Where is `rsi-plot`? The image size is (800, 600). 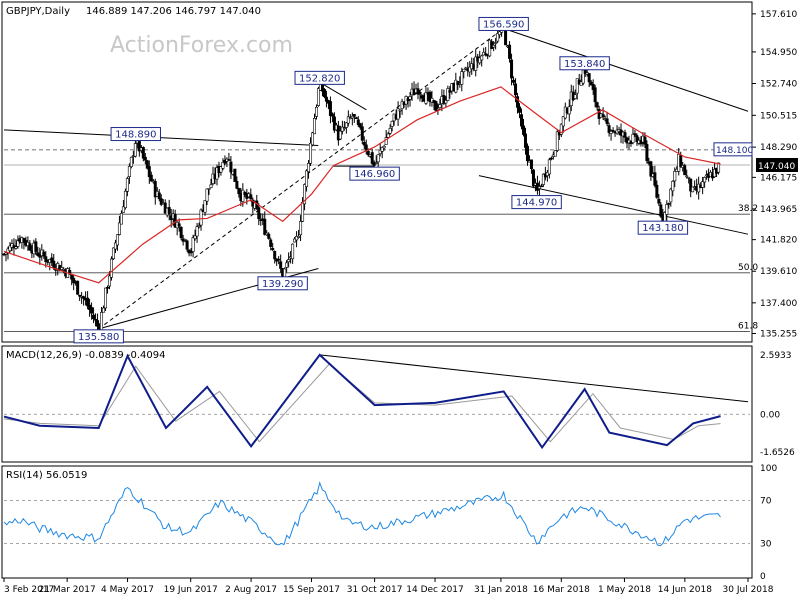
rsi-plot is located at coordinates (376, 514).